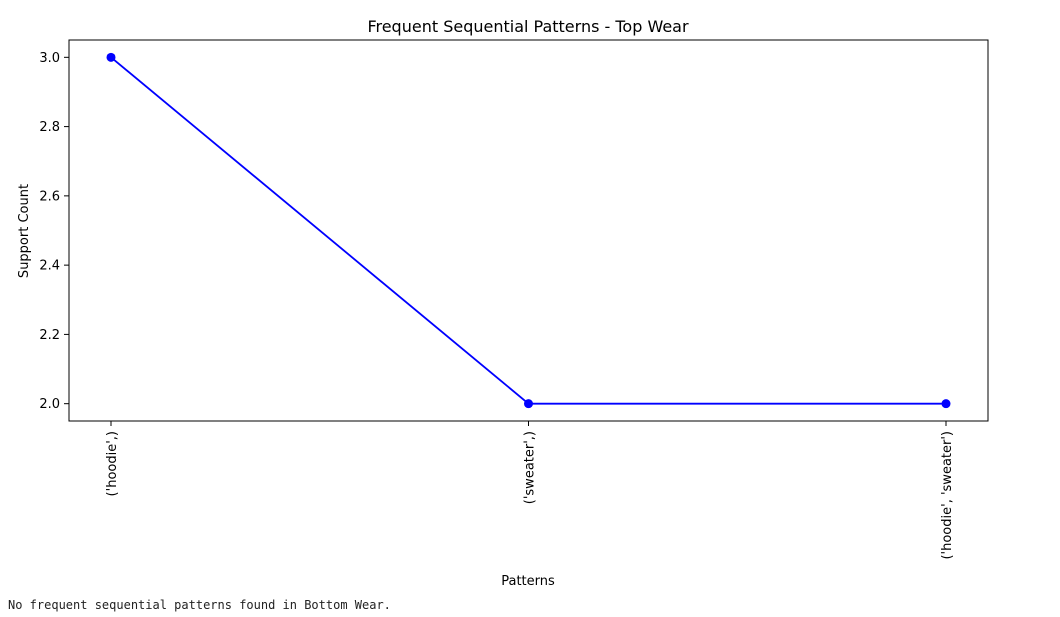 This screenshot has height=617, width=1060. What do you see at coordinates (947, 495) in the screenshot?
I see `x-tick-label: ('hoodie', 'sweater')` at bounding box center [947, 495].